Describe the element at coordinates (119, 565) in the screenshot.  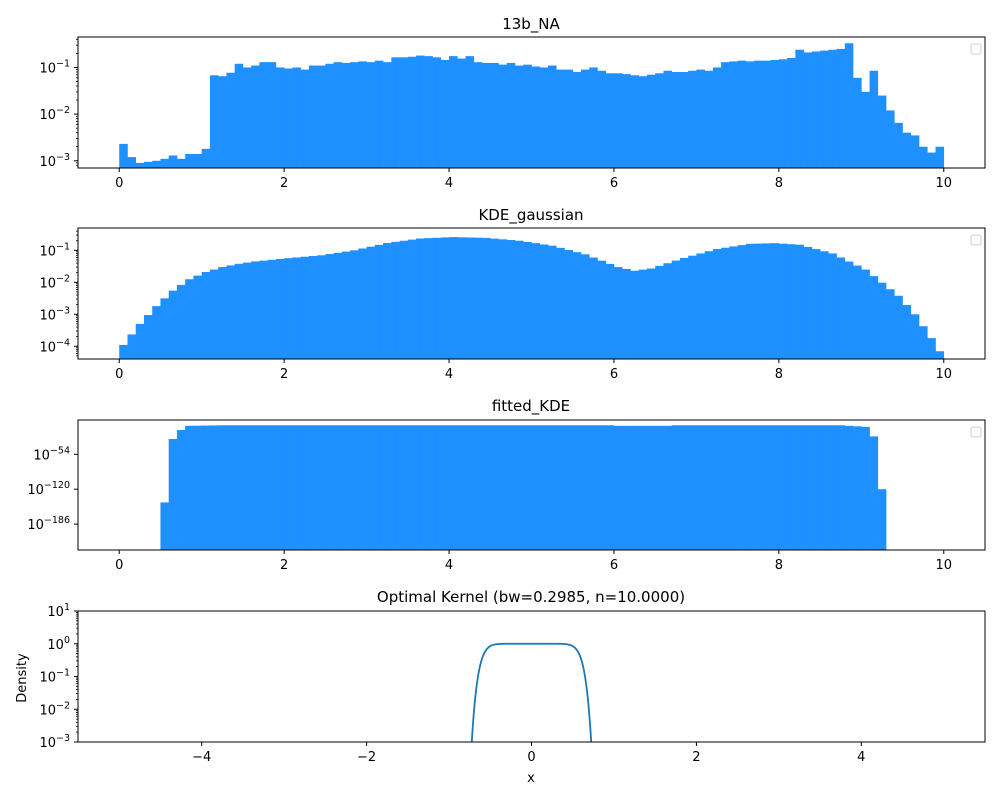
I see `x-tick-label: 0` at that location.